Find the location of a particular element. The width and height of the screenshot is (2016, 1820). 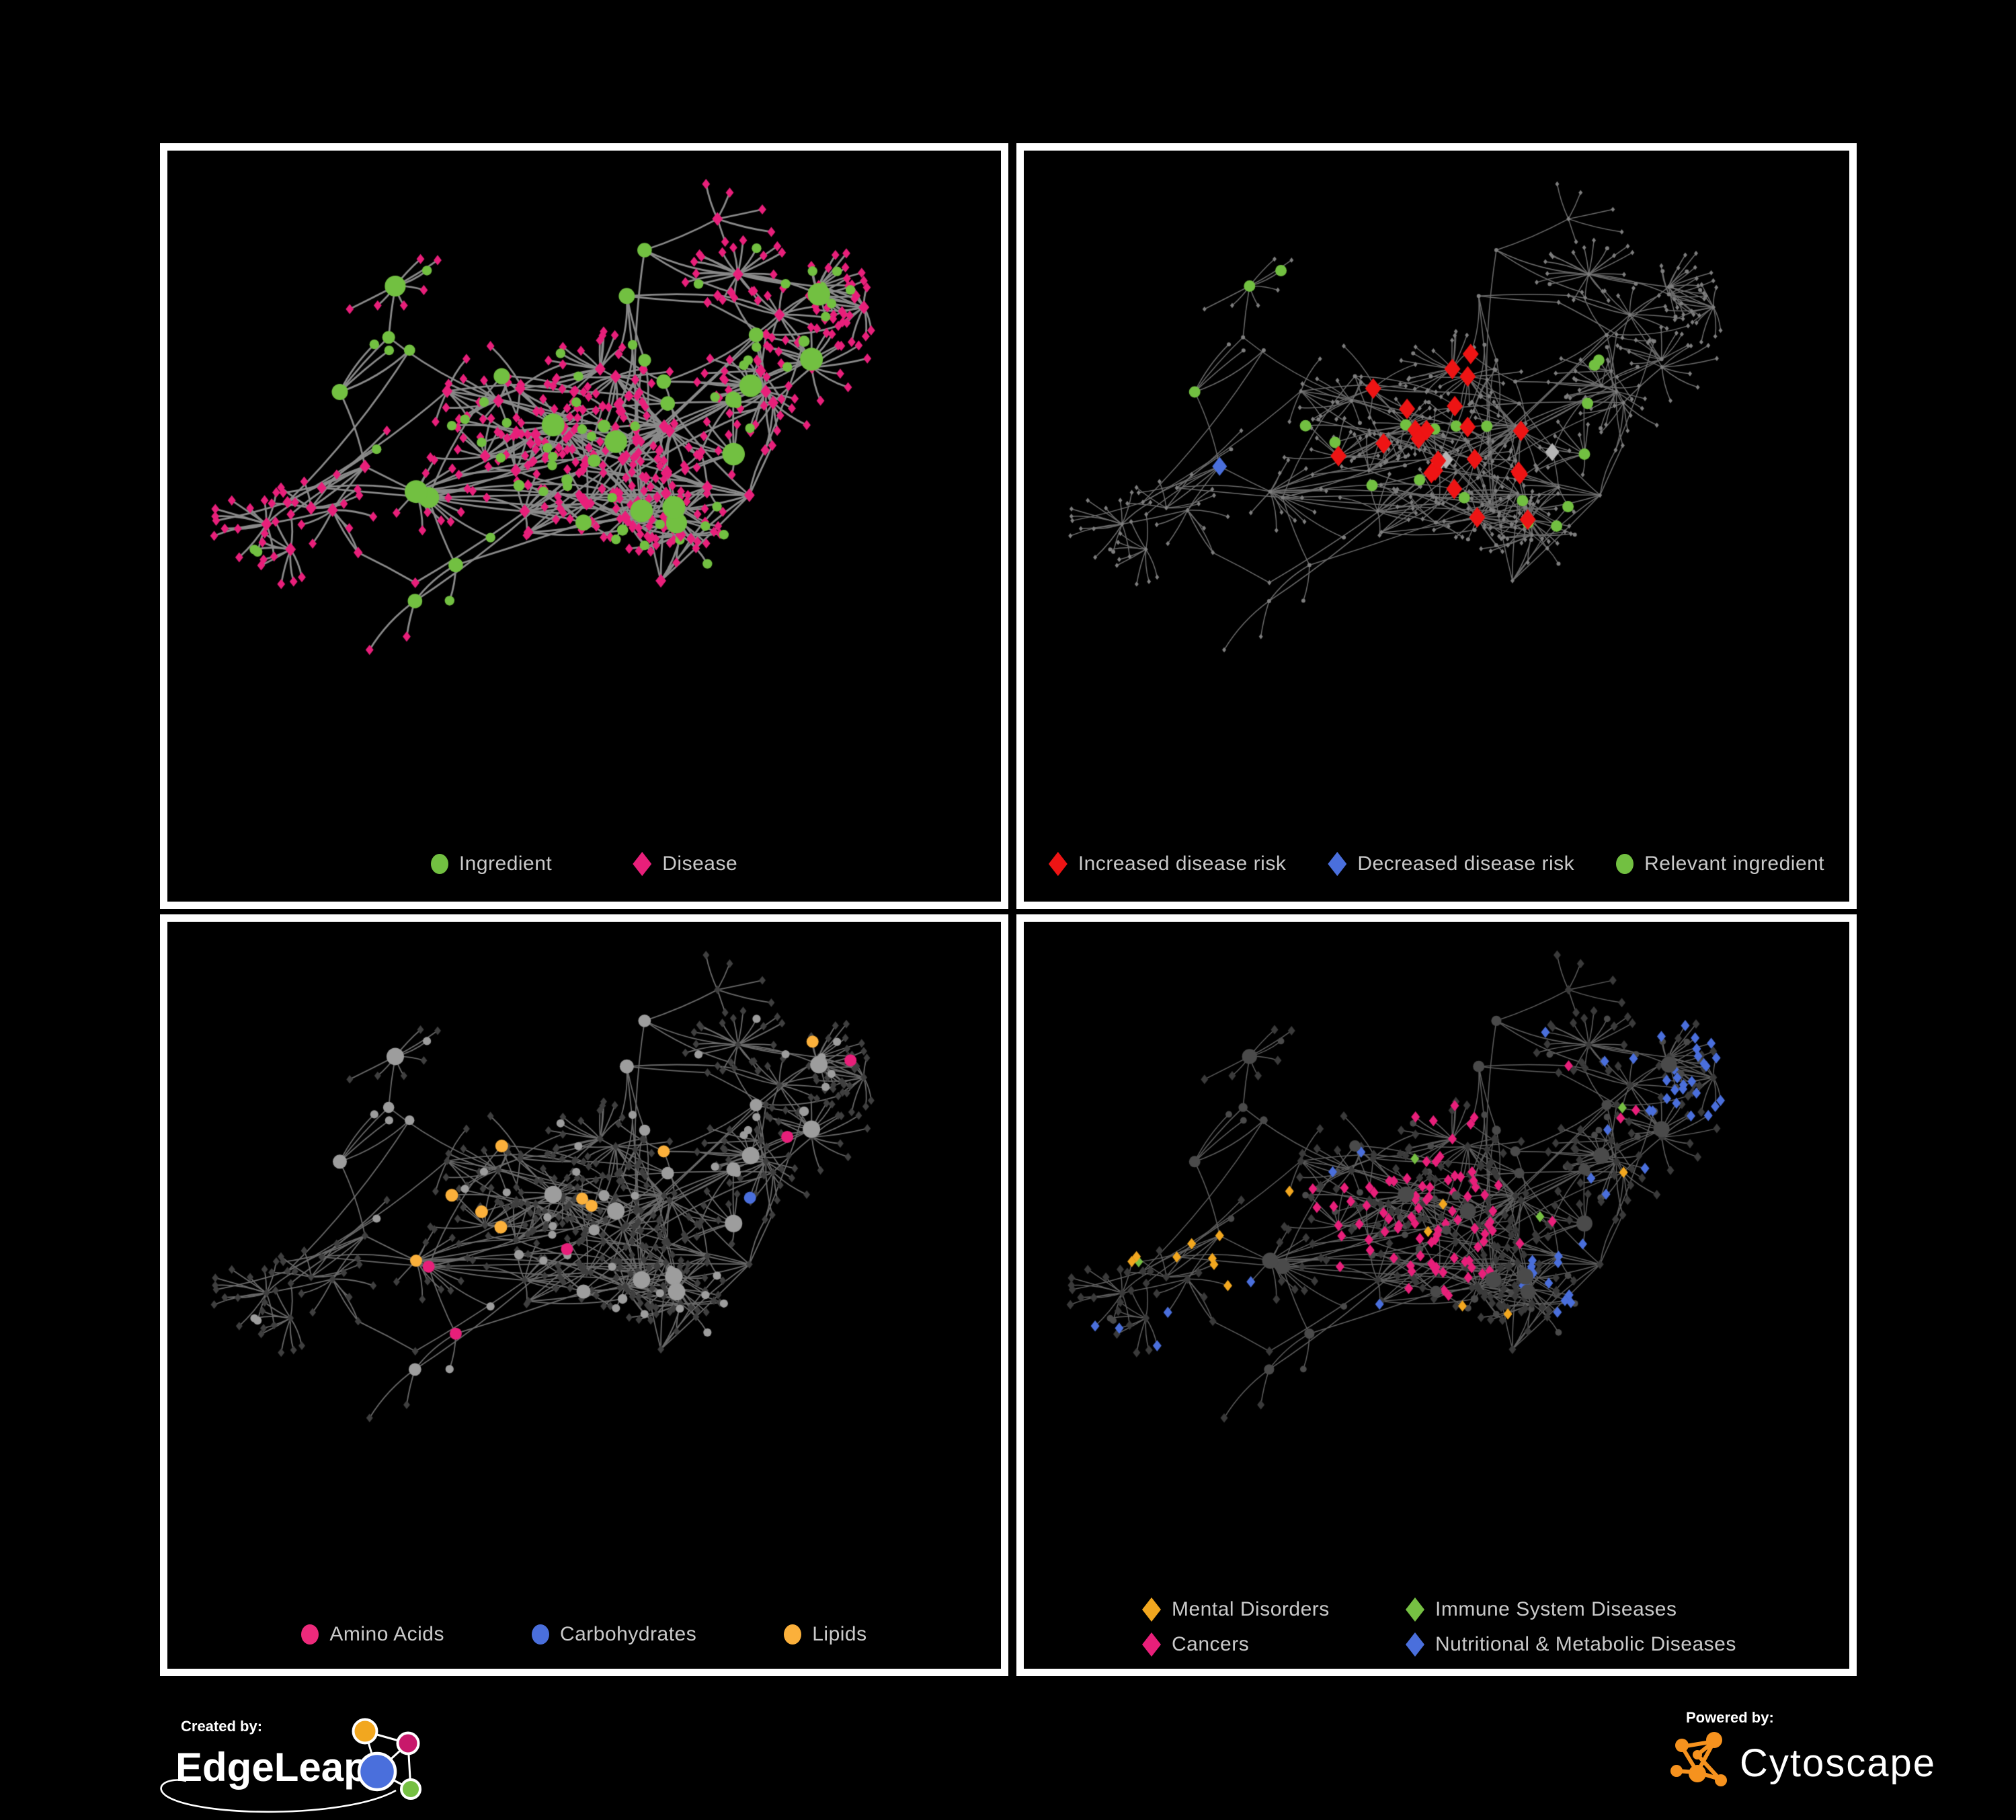

cytoscape-branding: Powered by: Cytoscape is located at coordinates (1808, 1753).